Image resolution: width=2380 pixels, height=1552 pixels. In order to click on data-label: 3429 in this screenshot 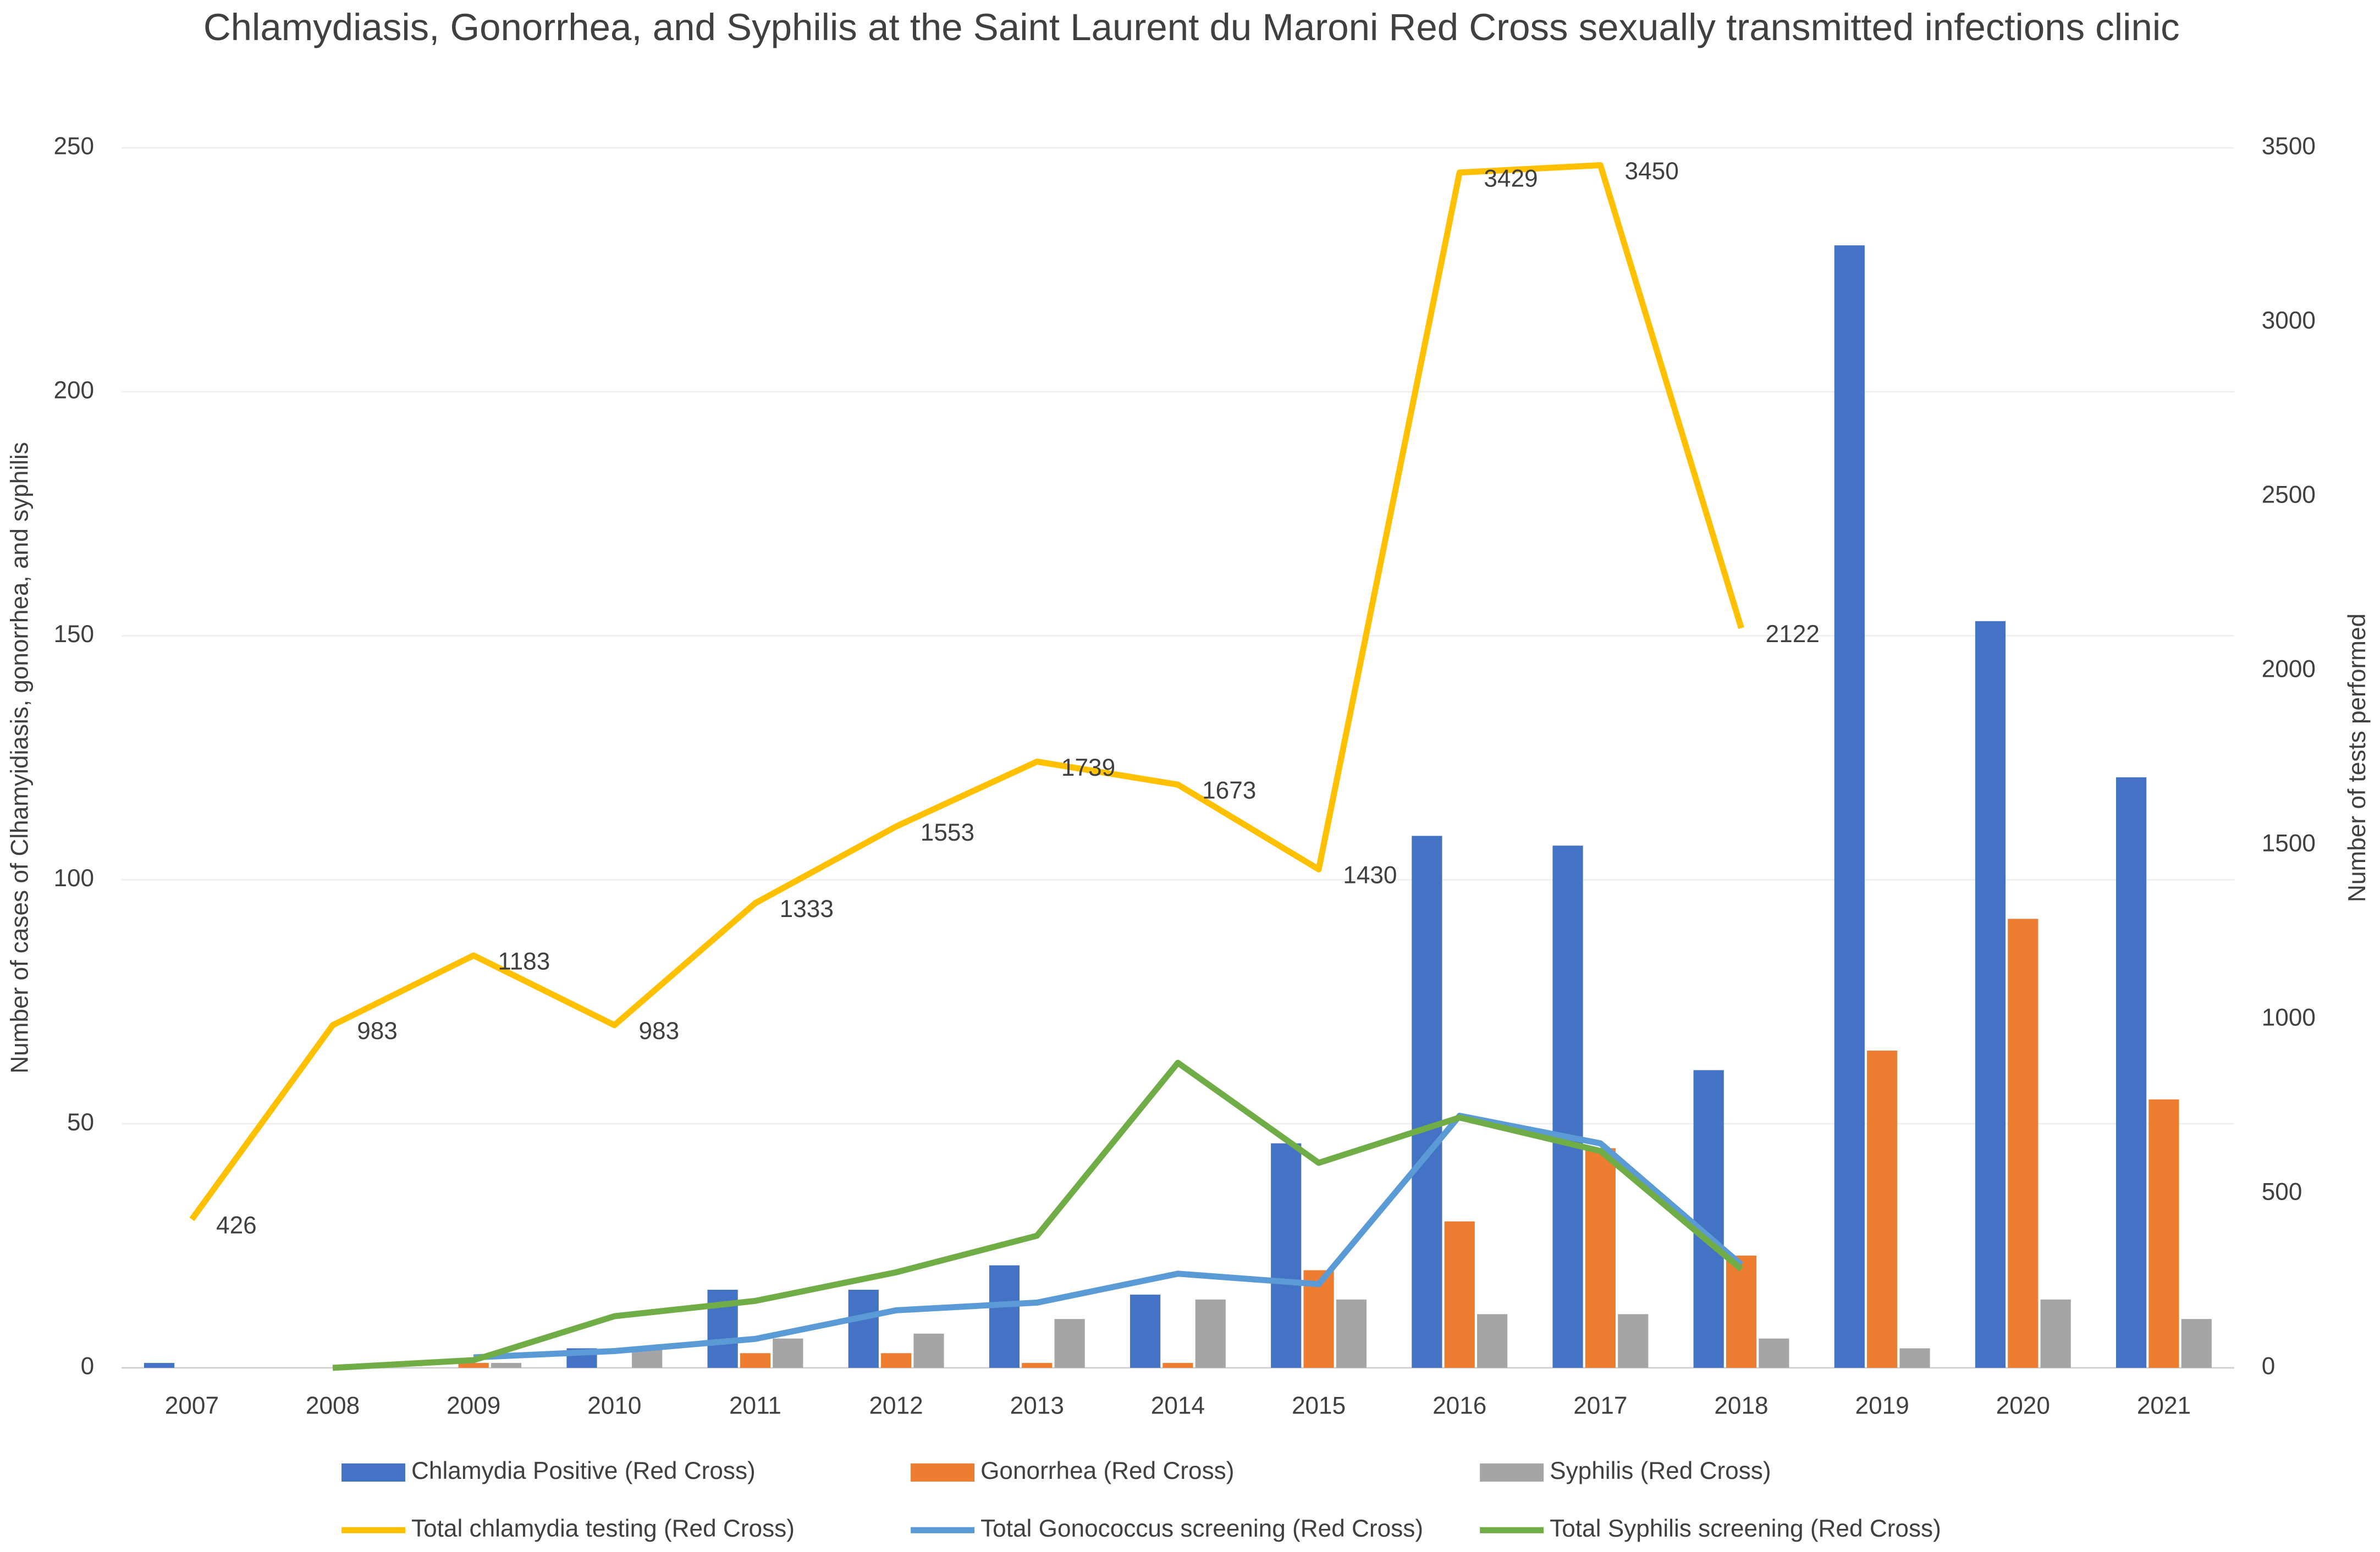, I will do `click(1511, 178)`.